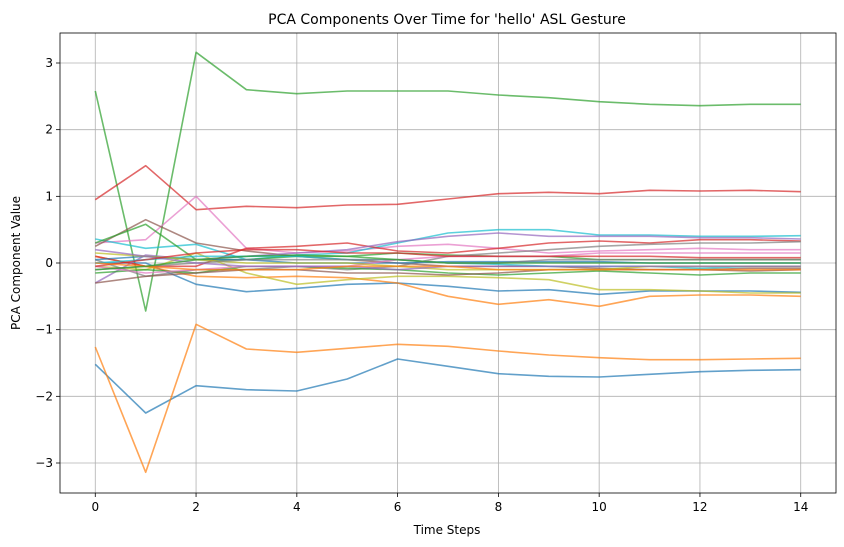 The height and width of the screenshot is (547, 844). Describe the element at coordinates (49, 130) in the screenshot. I see `y-tick-label: 2` at that location.